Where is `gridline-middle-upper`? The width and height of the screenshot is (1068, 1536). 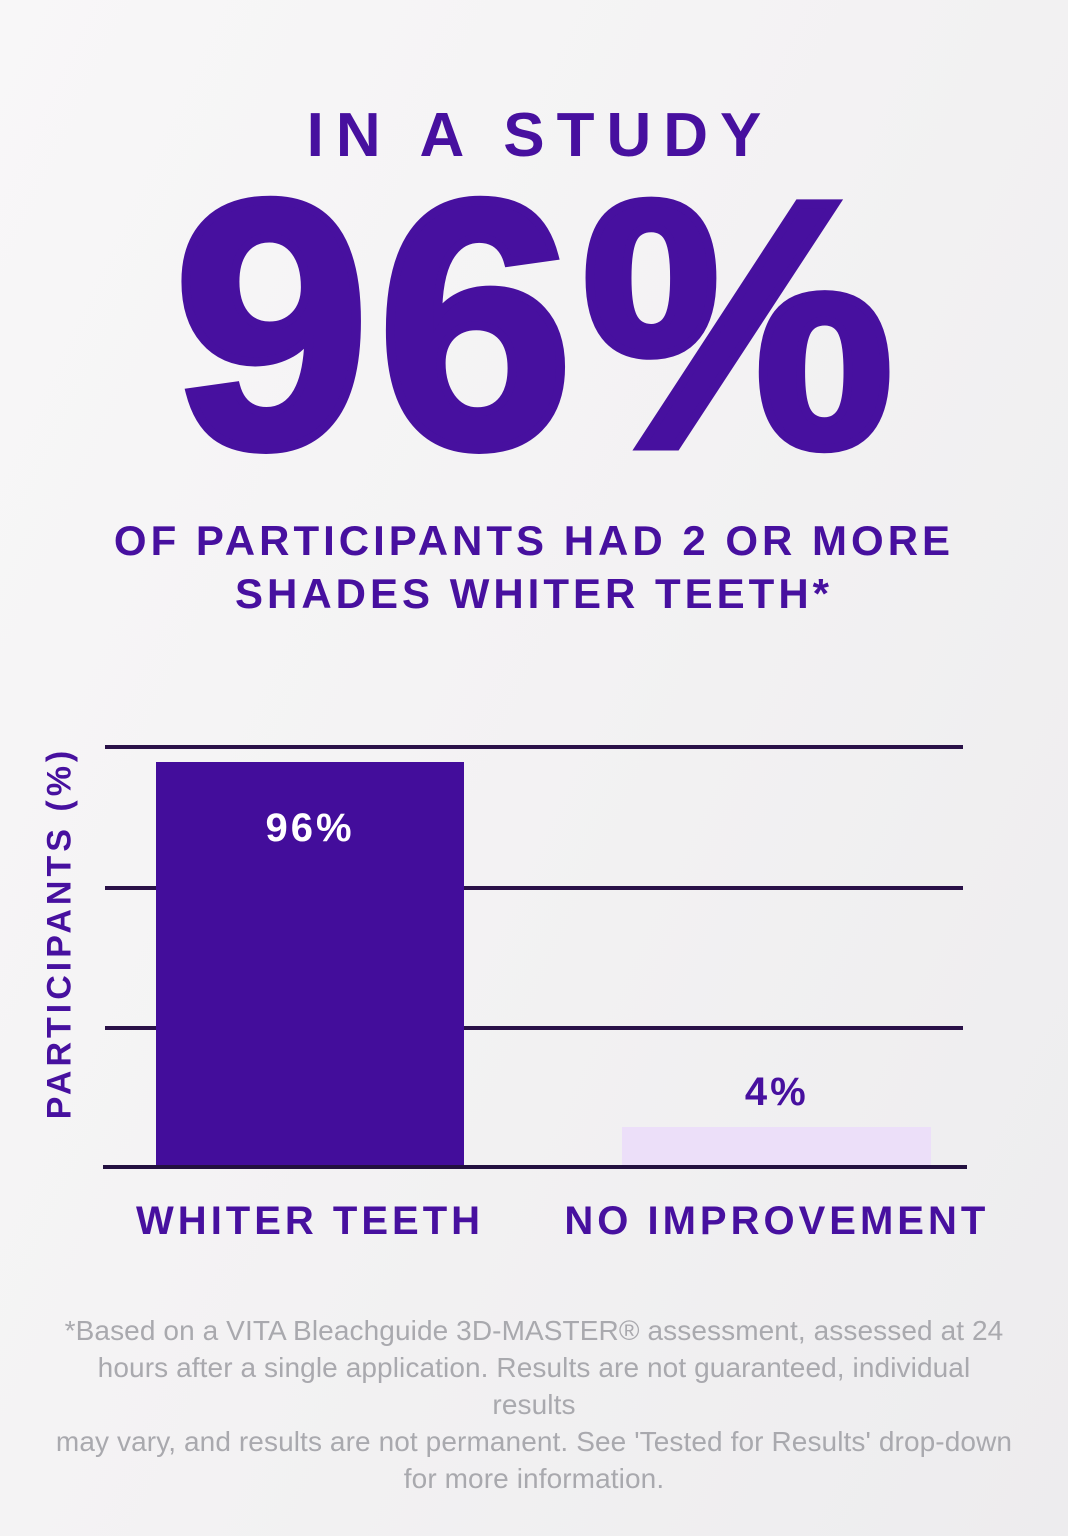
gridline-middle-upper is located at coordinates (534, 887).